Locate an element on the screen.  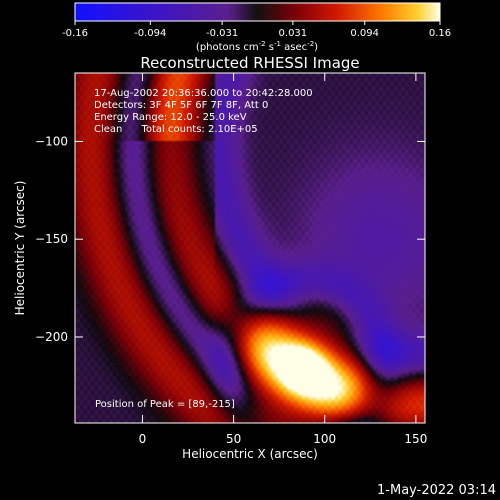
annotation-detectors: Detectors: 3F 4F 5F 6F 7F 8F, Att 0 is located at coordinates (181, 105).